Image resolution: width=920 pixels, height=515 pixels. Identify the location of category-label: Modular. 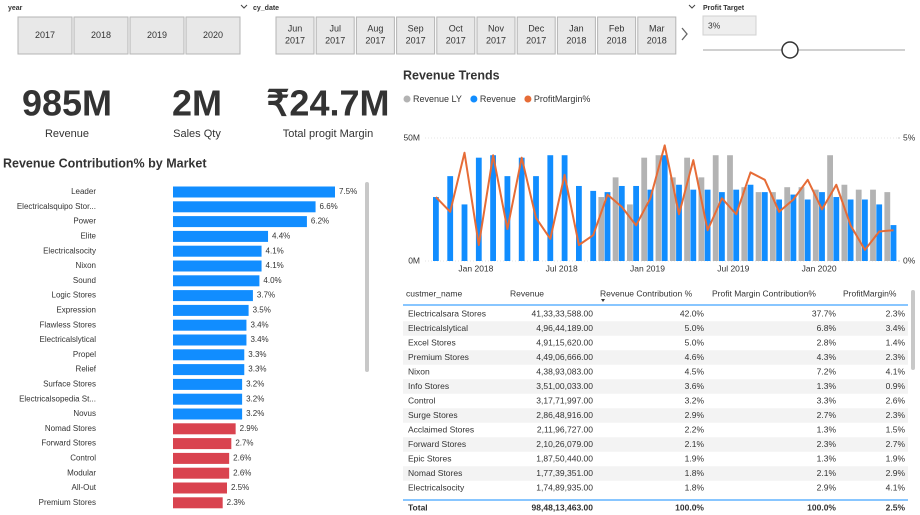
(81, 472).